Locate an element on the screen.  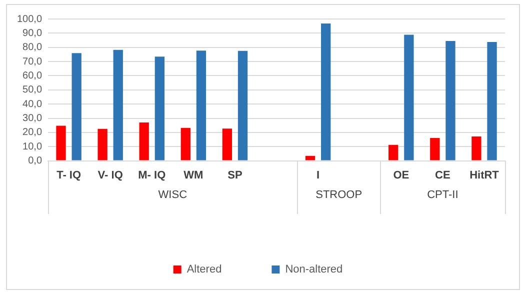
y-tick-label: 30,0 is located at coordinates (32, 118).